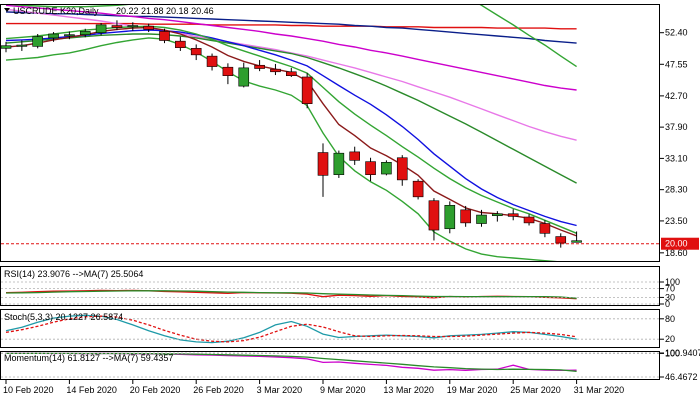 Image resolution: width=700 pixels, height=400 pixels. I want to click on current-price-tag, so click(680, 243).